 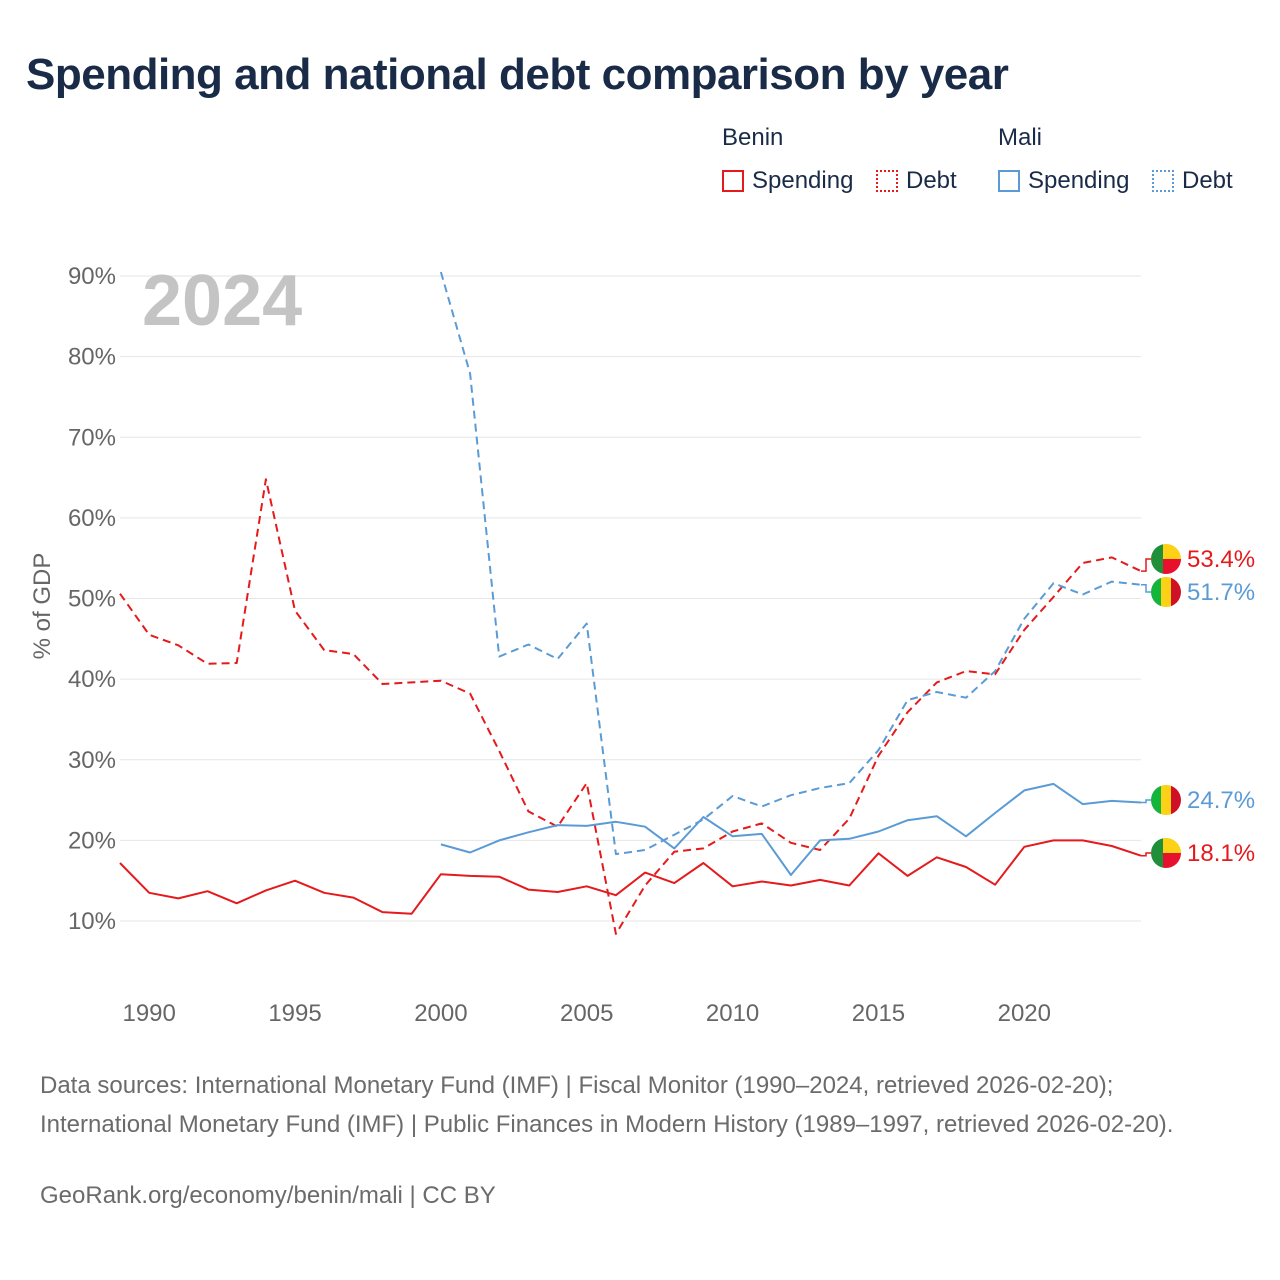 I want to click on y-tick-label: 50%, so click(x=92, y=599).